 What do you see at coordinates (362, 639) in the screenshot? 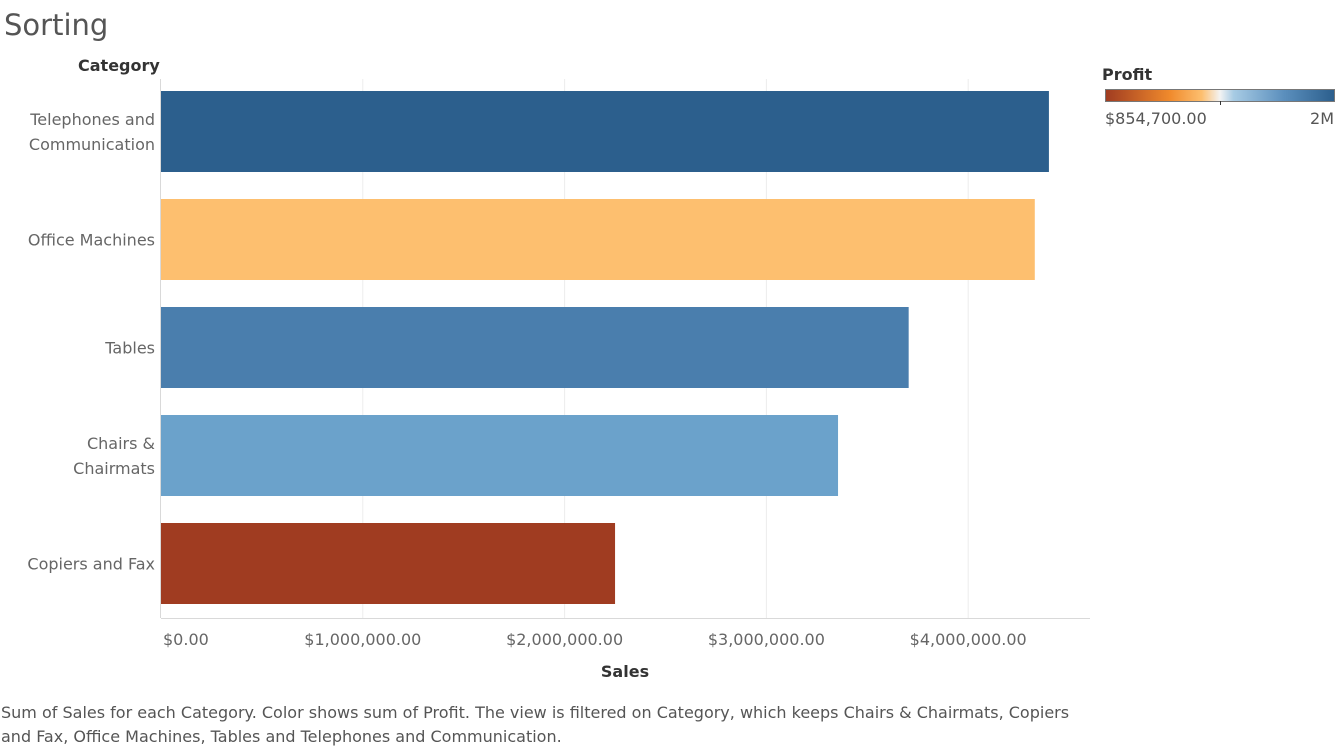
I see `x-tick-label: $1,000,000.00` at bounding box center [362, 639].